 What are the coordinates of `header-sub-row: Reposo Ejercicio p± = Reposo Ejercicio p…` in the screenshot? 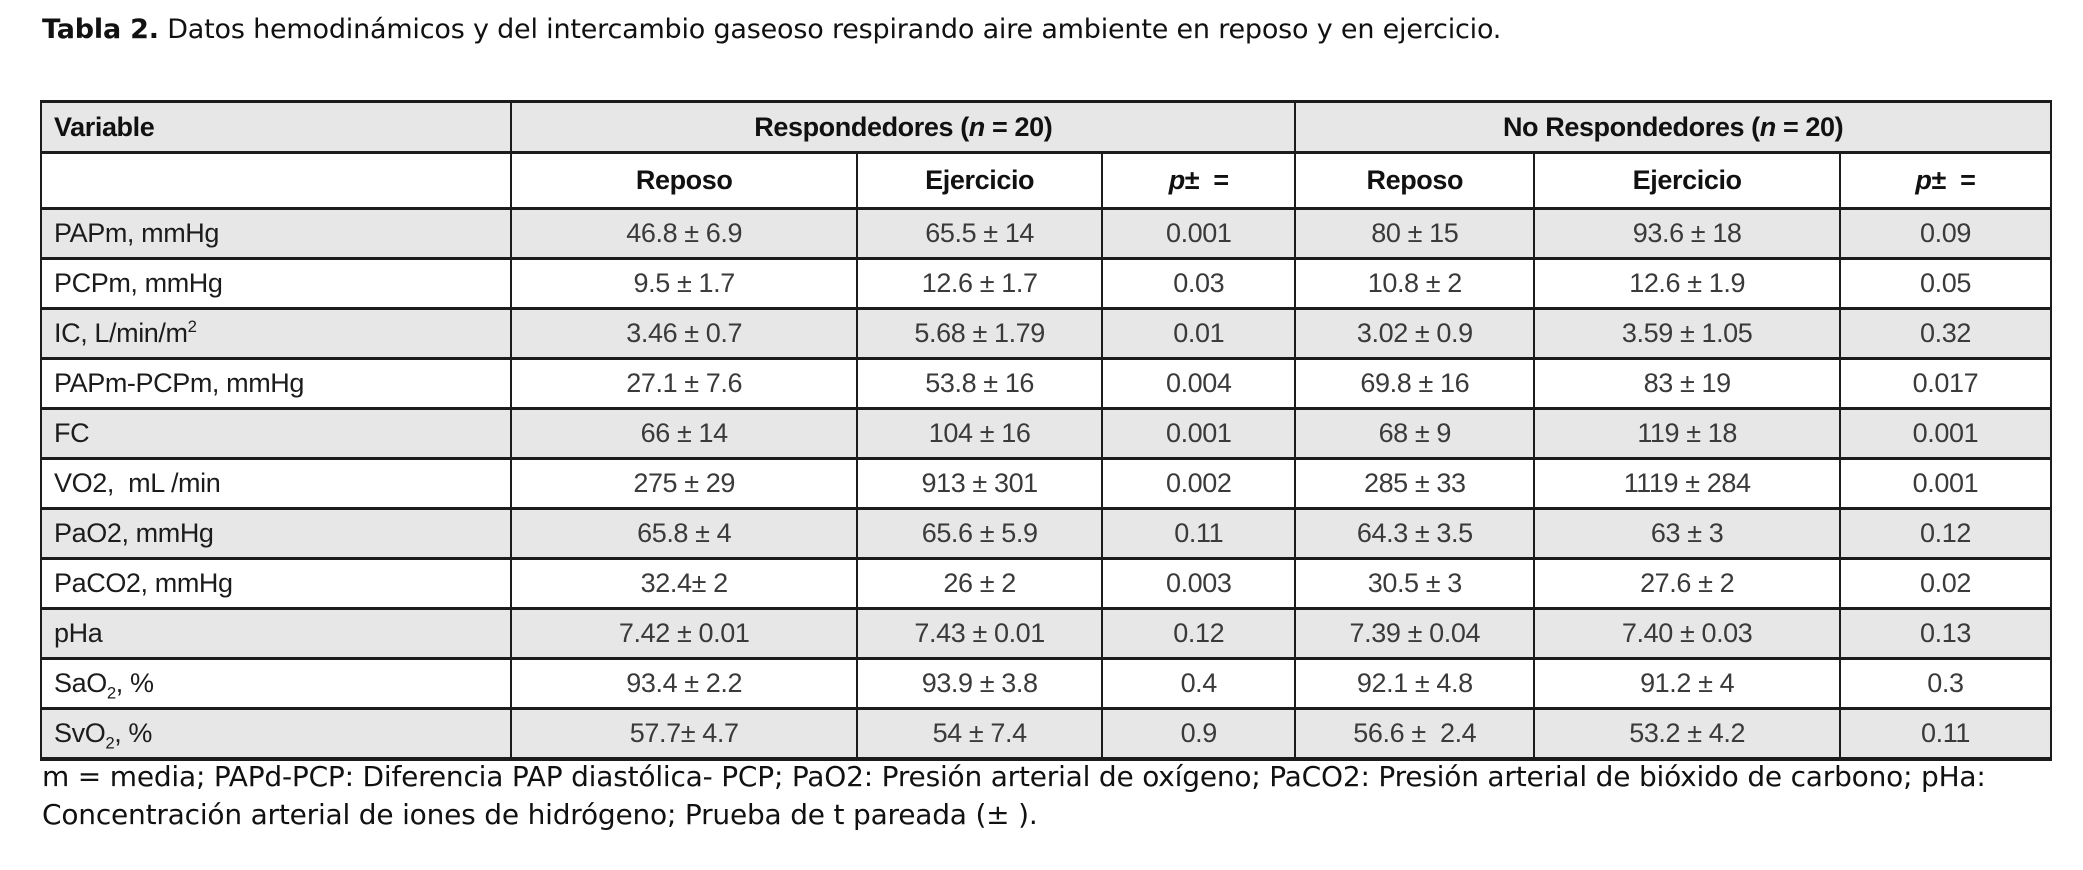 It's located at (1046, 180).